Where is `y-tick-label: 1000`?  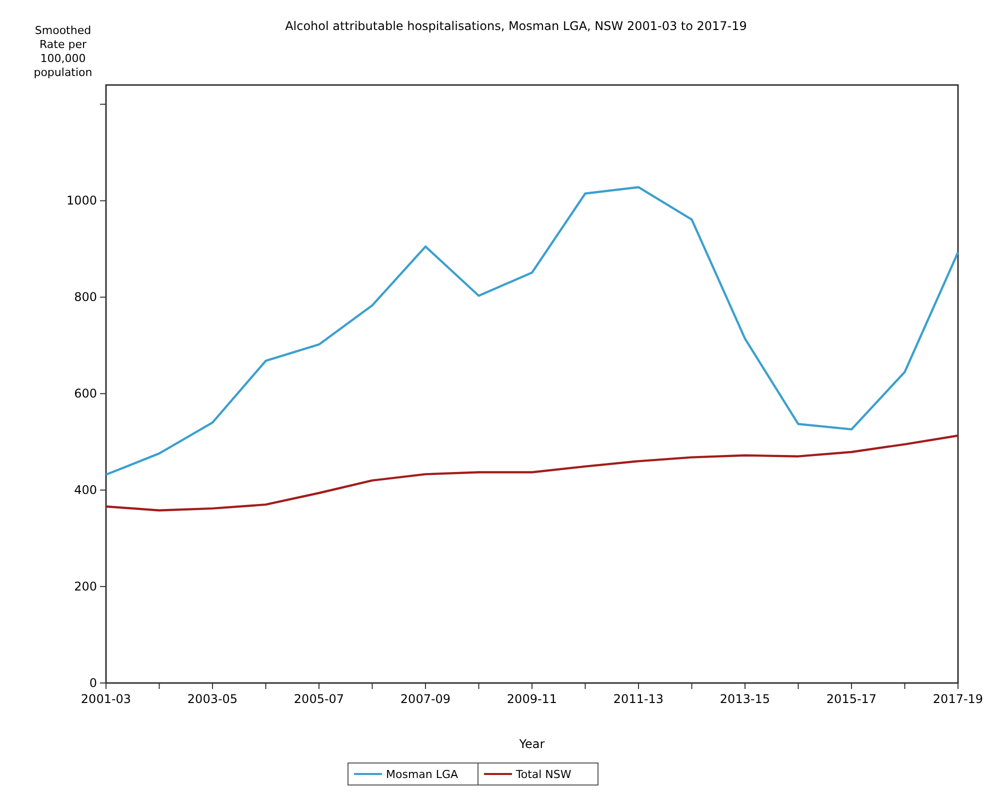 y-tick-label: 1000 is located at coordinates (81, 201).